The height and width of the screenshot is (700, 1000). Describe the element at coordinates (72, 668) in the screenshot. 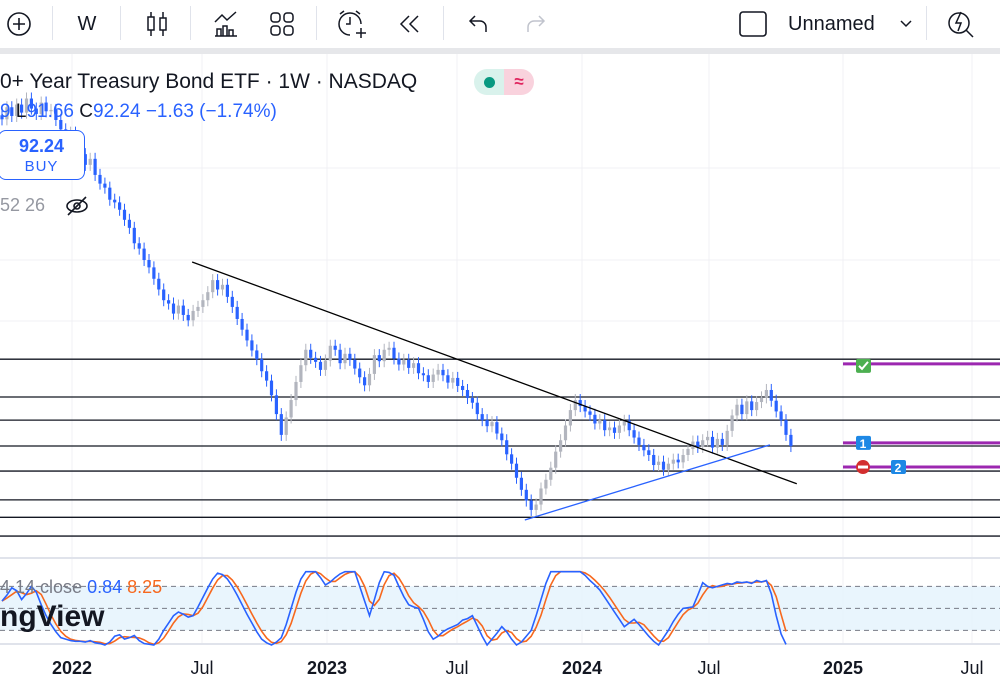

I see `time-axis-label: 2022` at that location.